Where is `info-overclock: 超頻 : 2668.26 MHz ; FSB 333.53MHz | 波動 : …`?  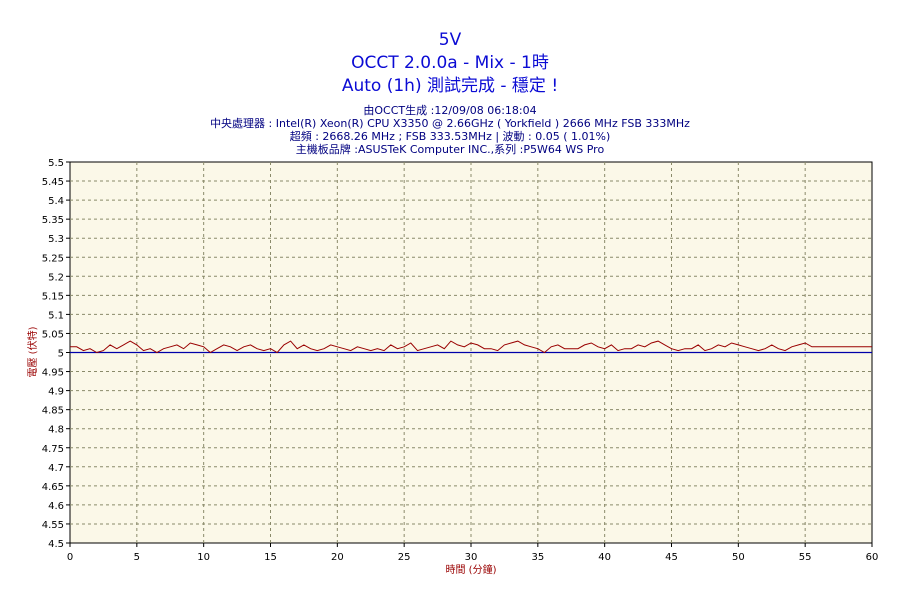
info-overclock: 超頻 : 2668.26 MHz ; FSB 333.53MHz | 波動 : … is located at coordinates (450, 136).